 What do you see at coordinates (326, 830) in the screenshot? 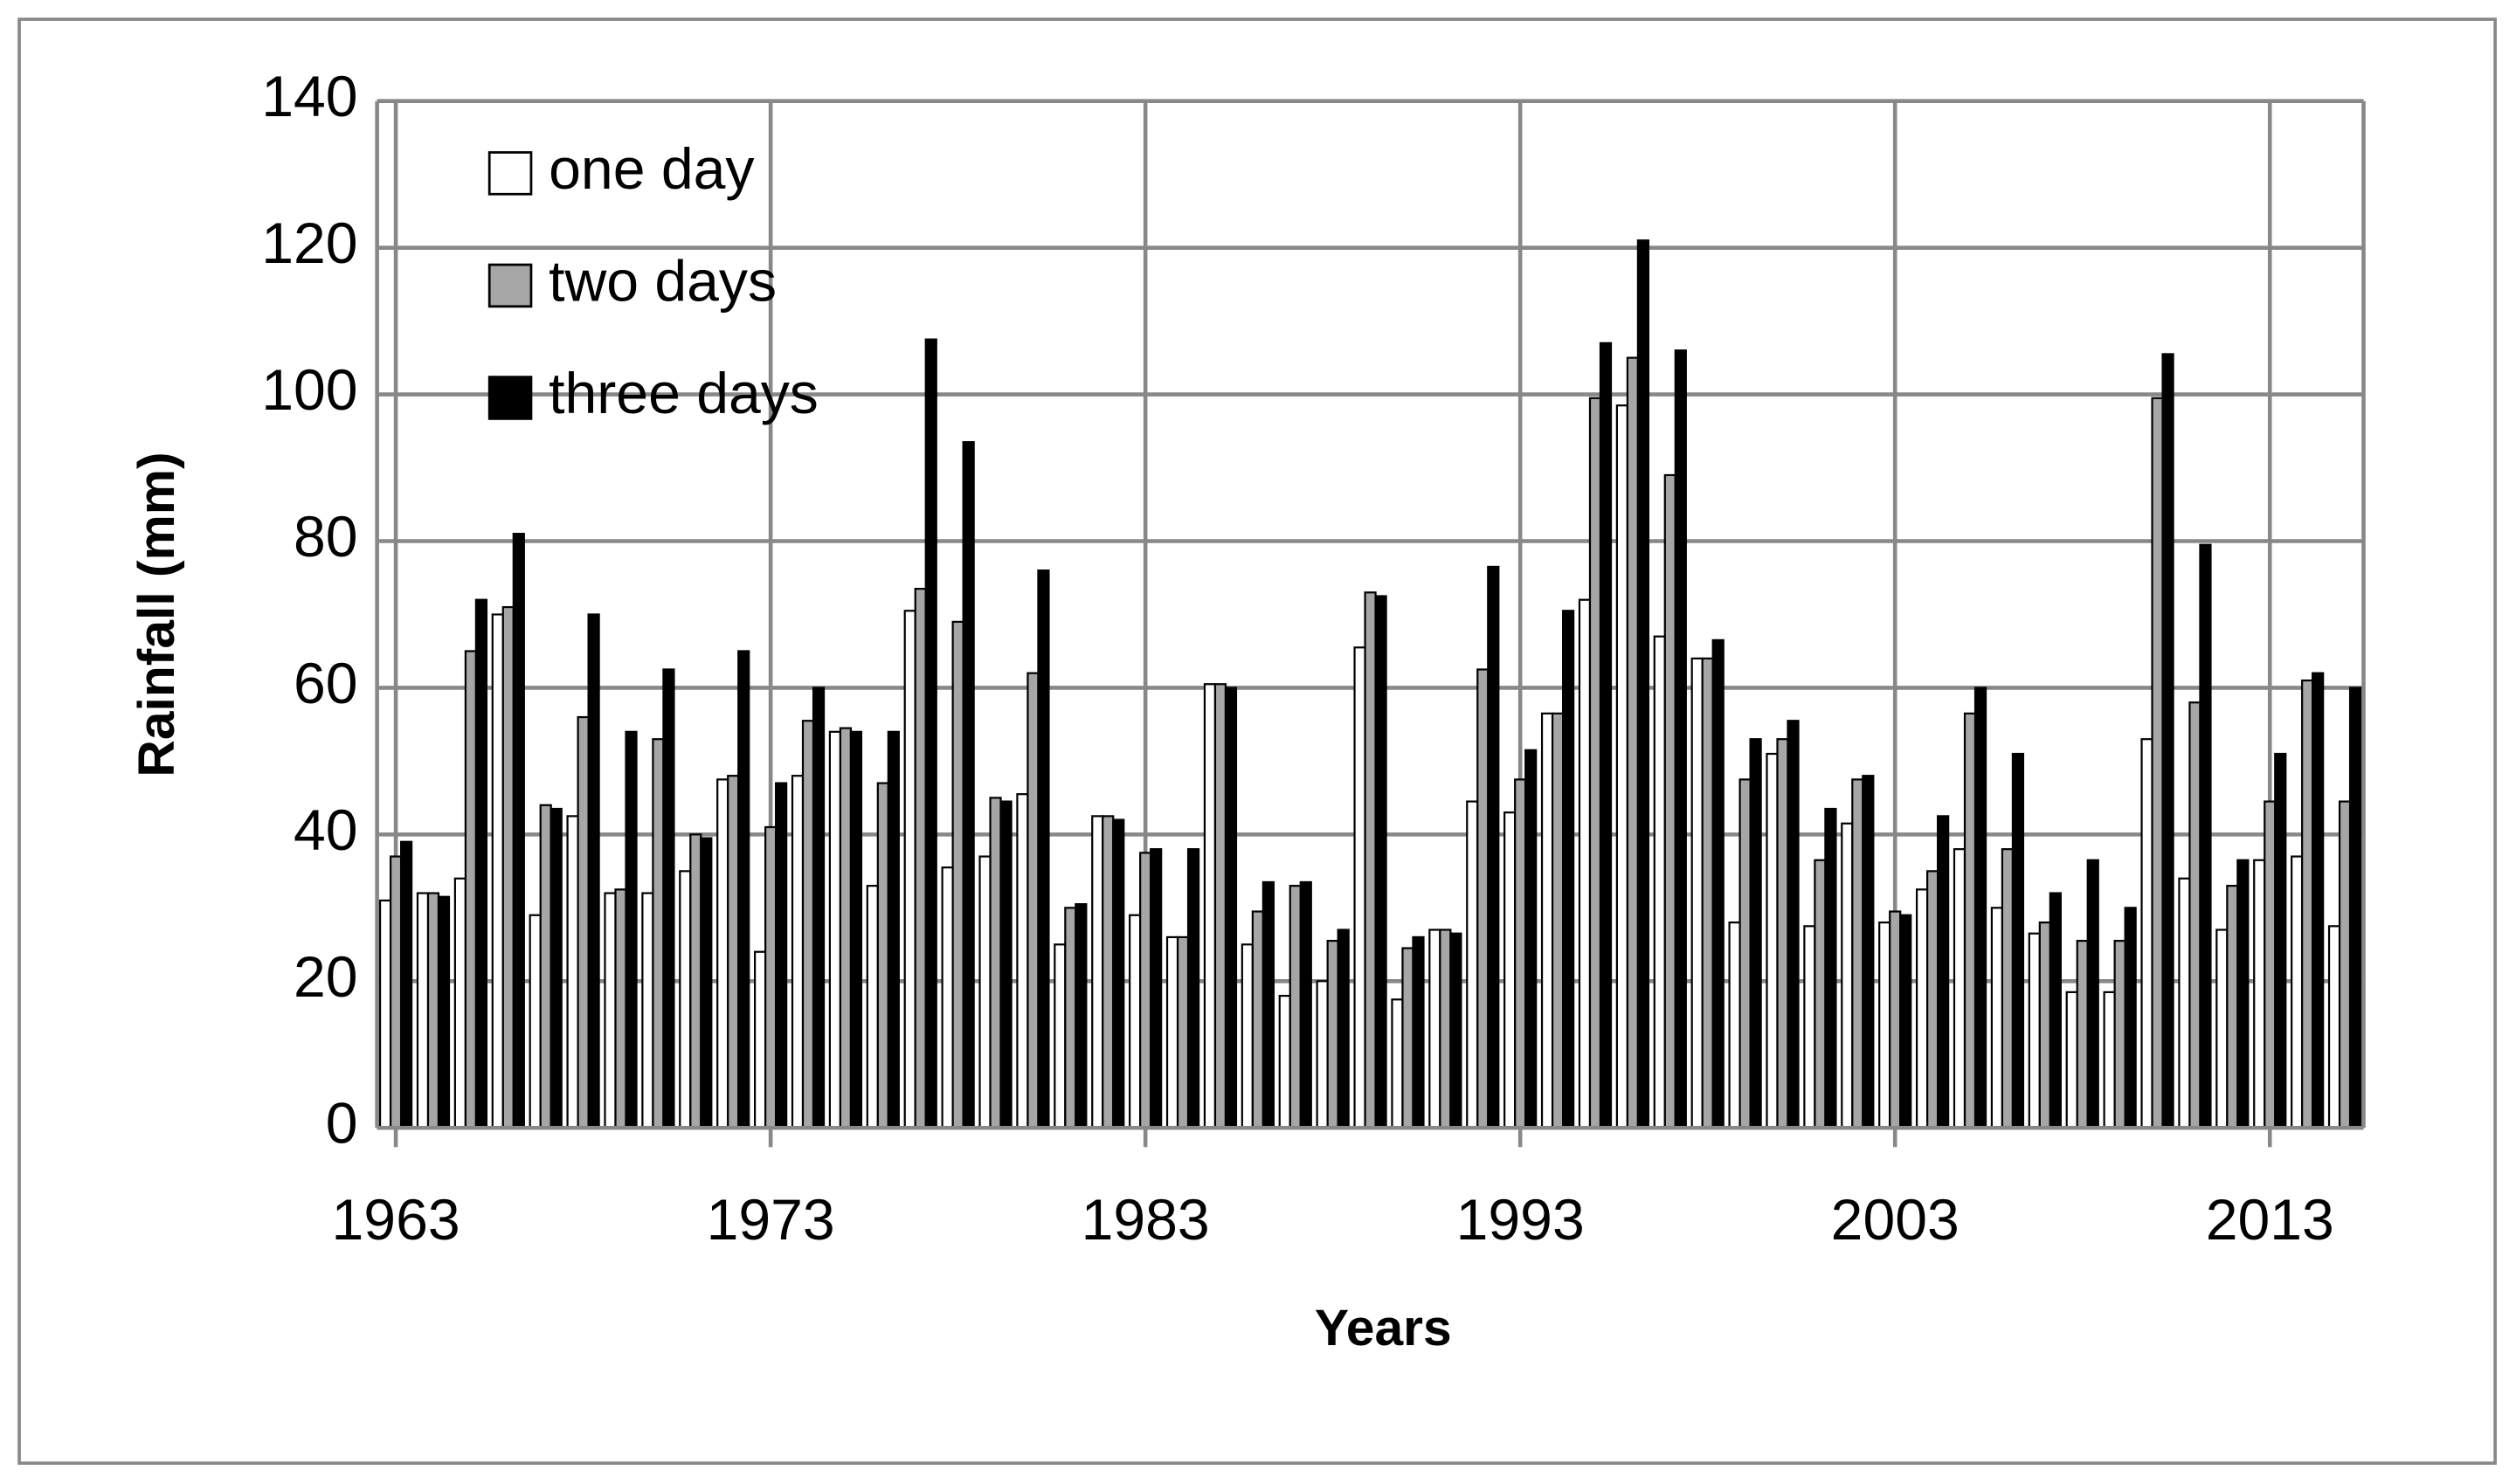
I see `y-tick-label: 40` at bounding box center [326, 830].